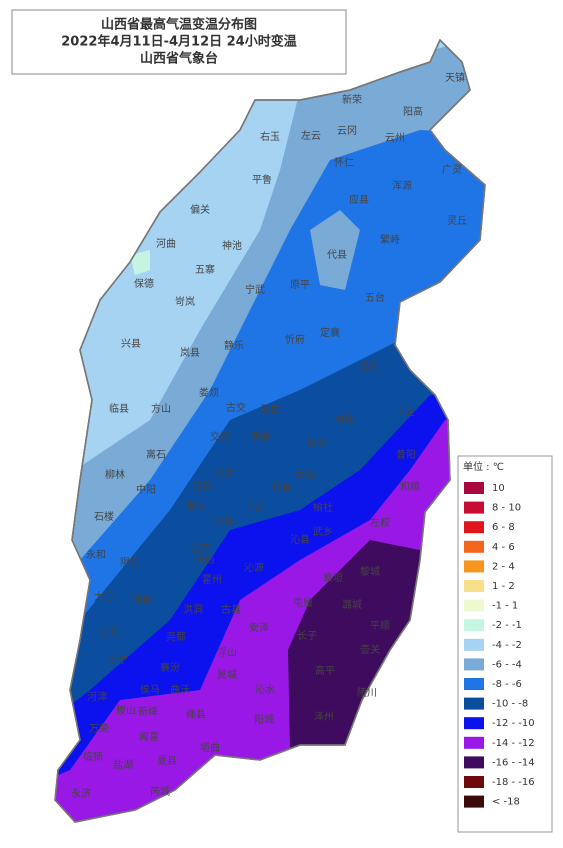 The height and width of the screenshot is (848, 563). What do you see at coordinates (303, 602) in the screenshot?
I see `county-label: 屯留` at bounding box center [303, 602].